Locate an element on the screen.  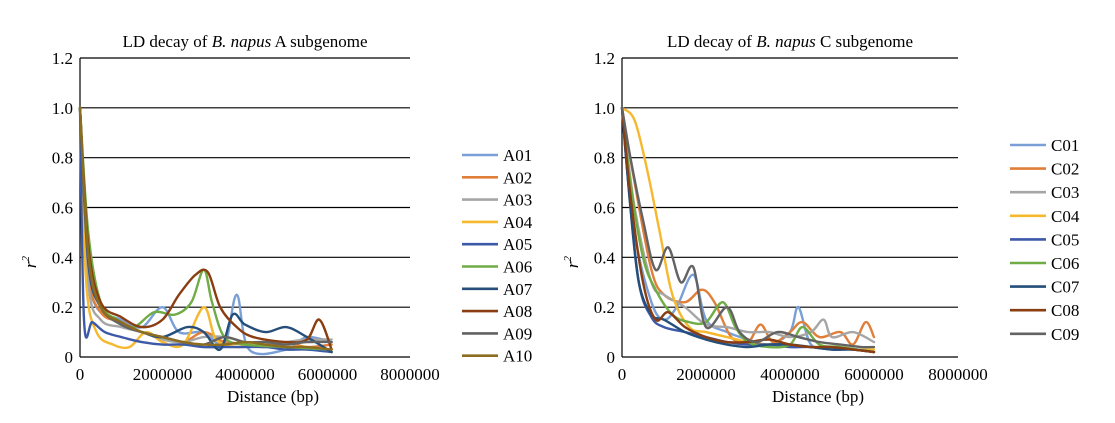
legend-label-c02: C02 is located at coordinates (1065, 169).